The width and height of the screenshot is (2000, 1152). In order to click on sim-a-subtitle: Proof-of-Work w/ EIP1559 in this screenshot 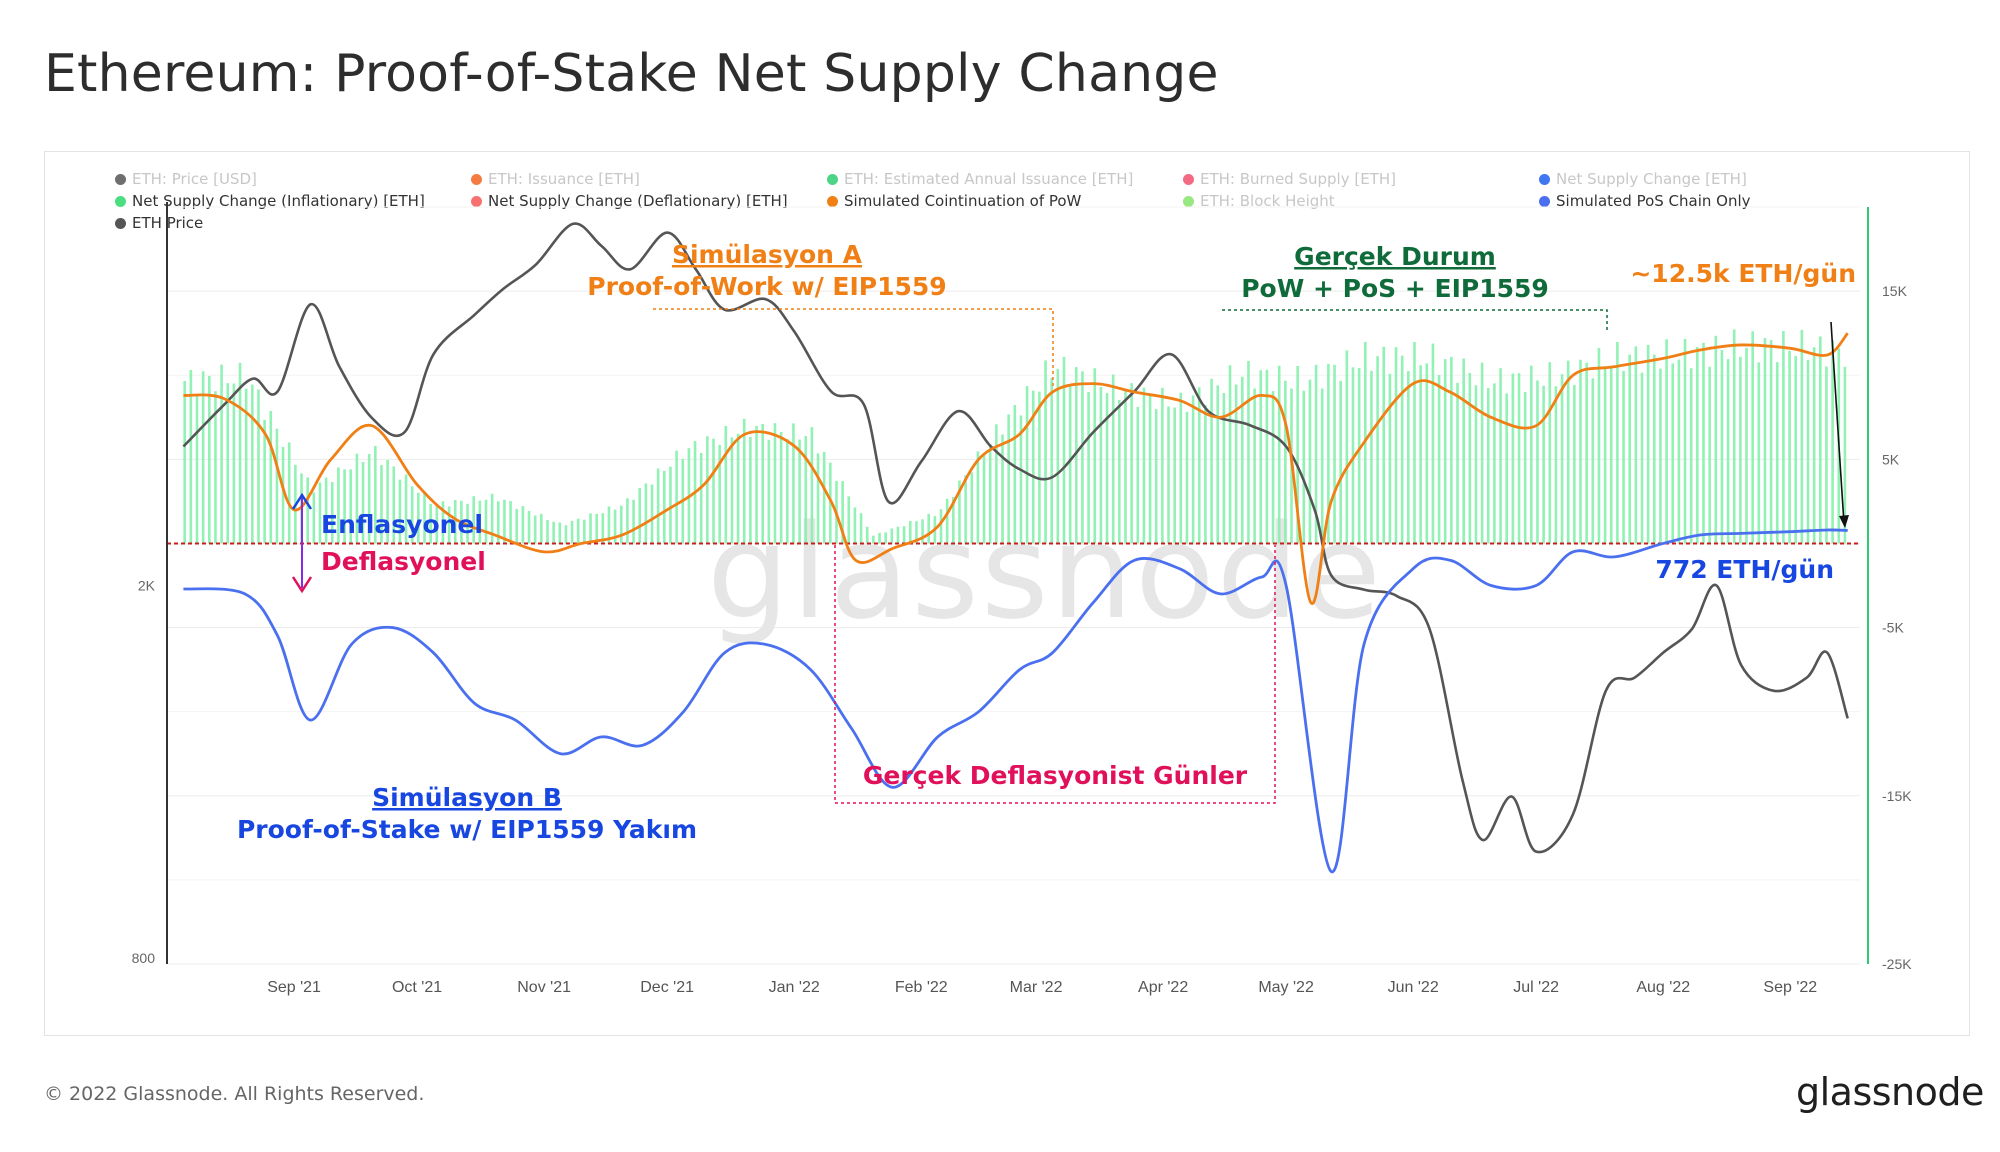, I will do `click(766, 286)`.